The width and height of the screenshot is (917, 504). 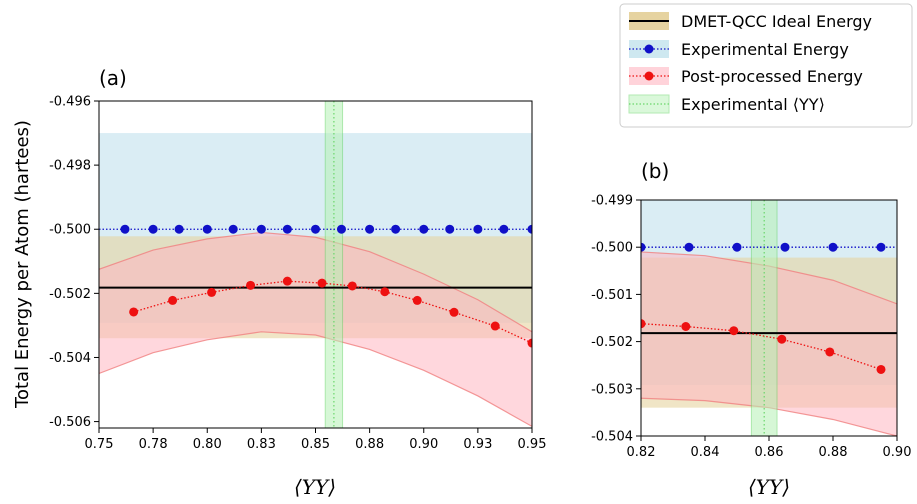 What do you see at coordinates (532, 444) in the screenshot?
I see `panel-a-xtick-label: 0.95` at bounding box center [532, 444].